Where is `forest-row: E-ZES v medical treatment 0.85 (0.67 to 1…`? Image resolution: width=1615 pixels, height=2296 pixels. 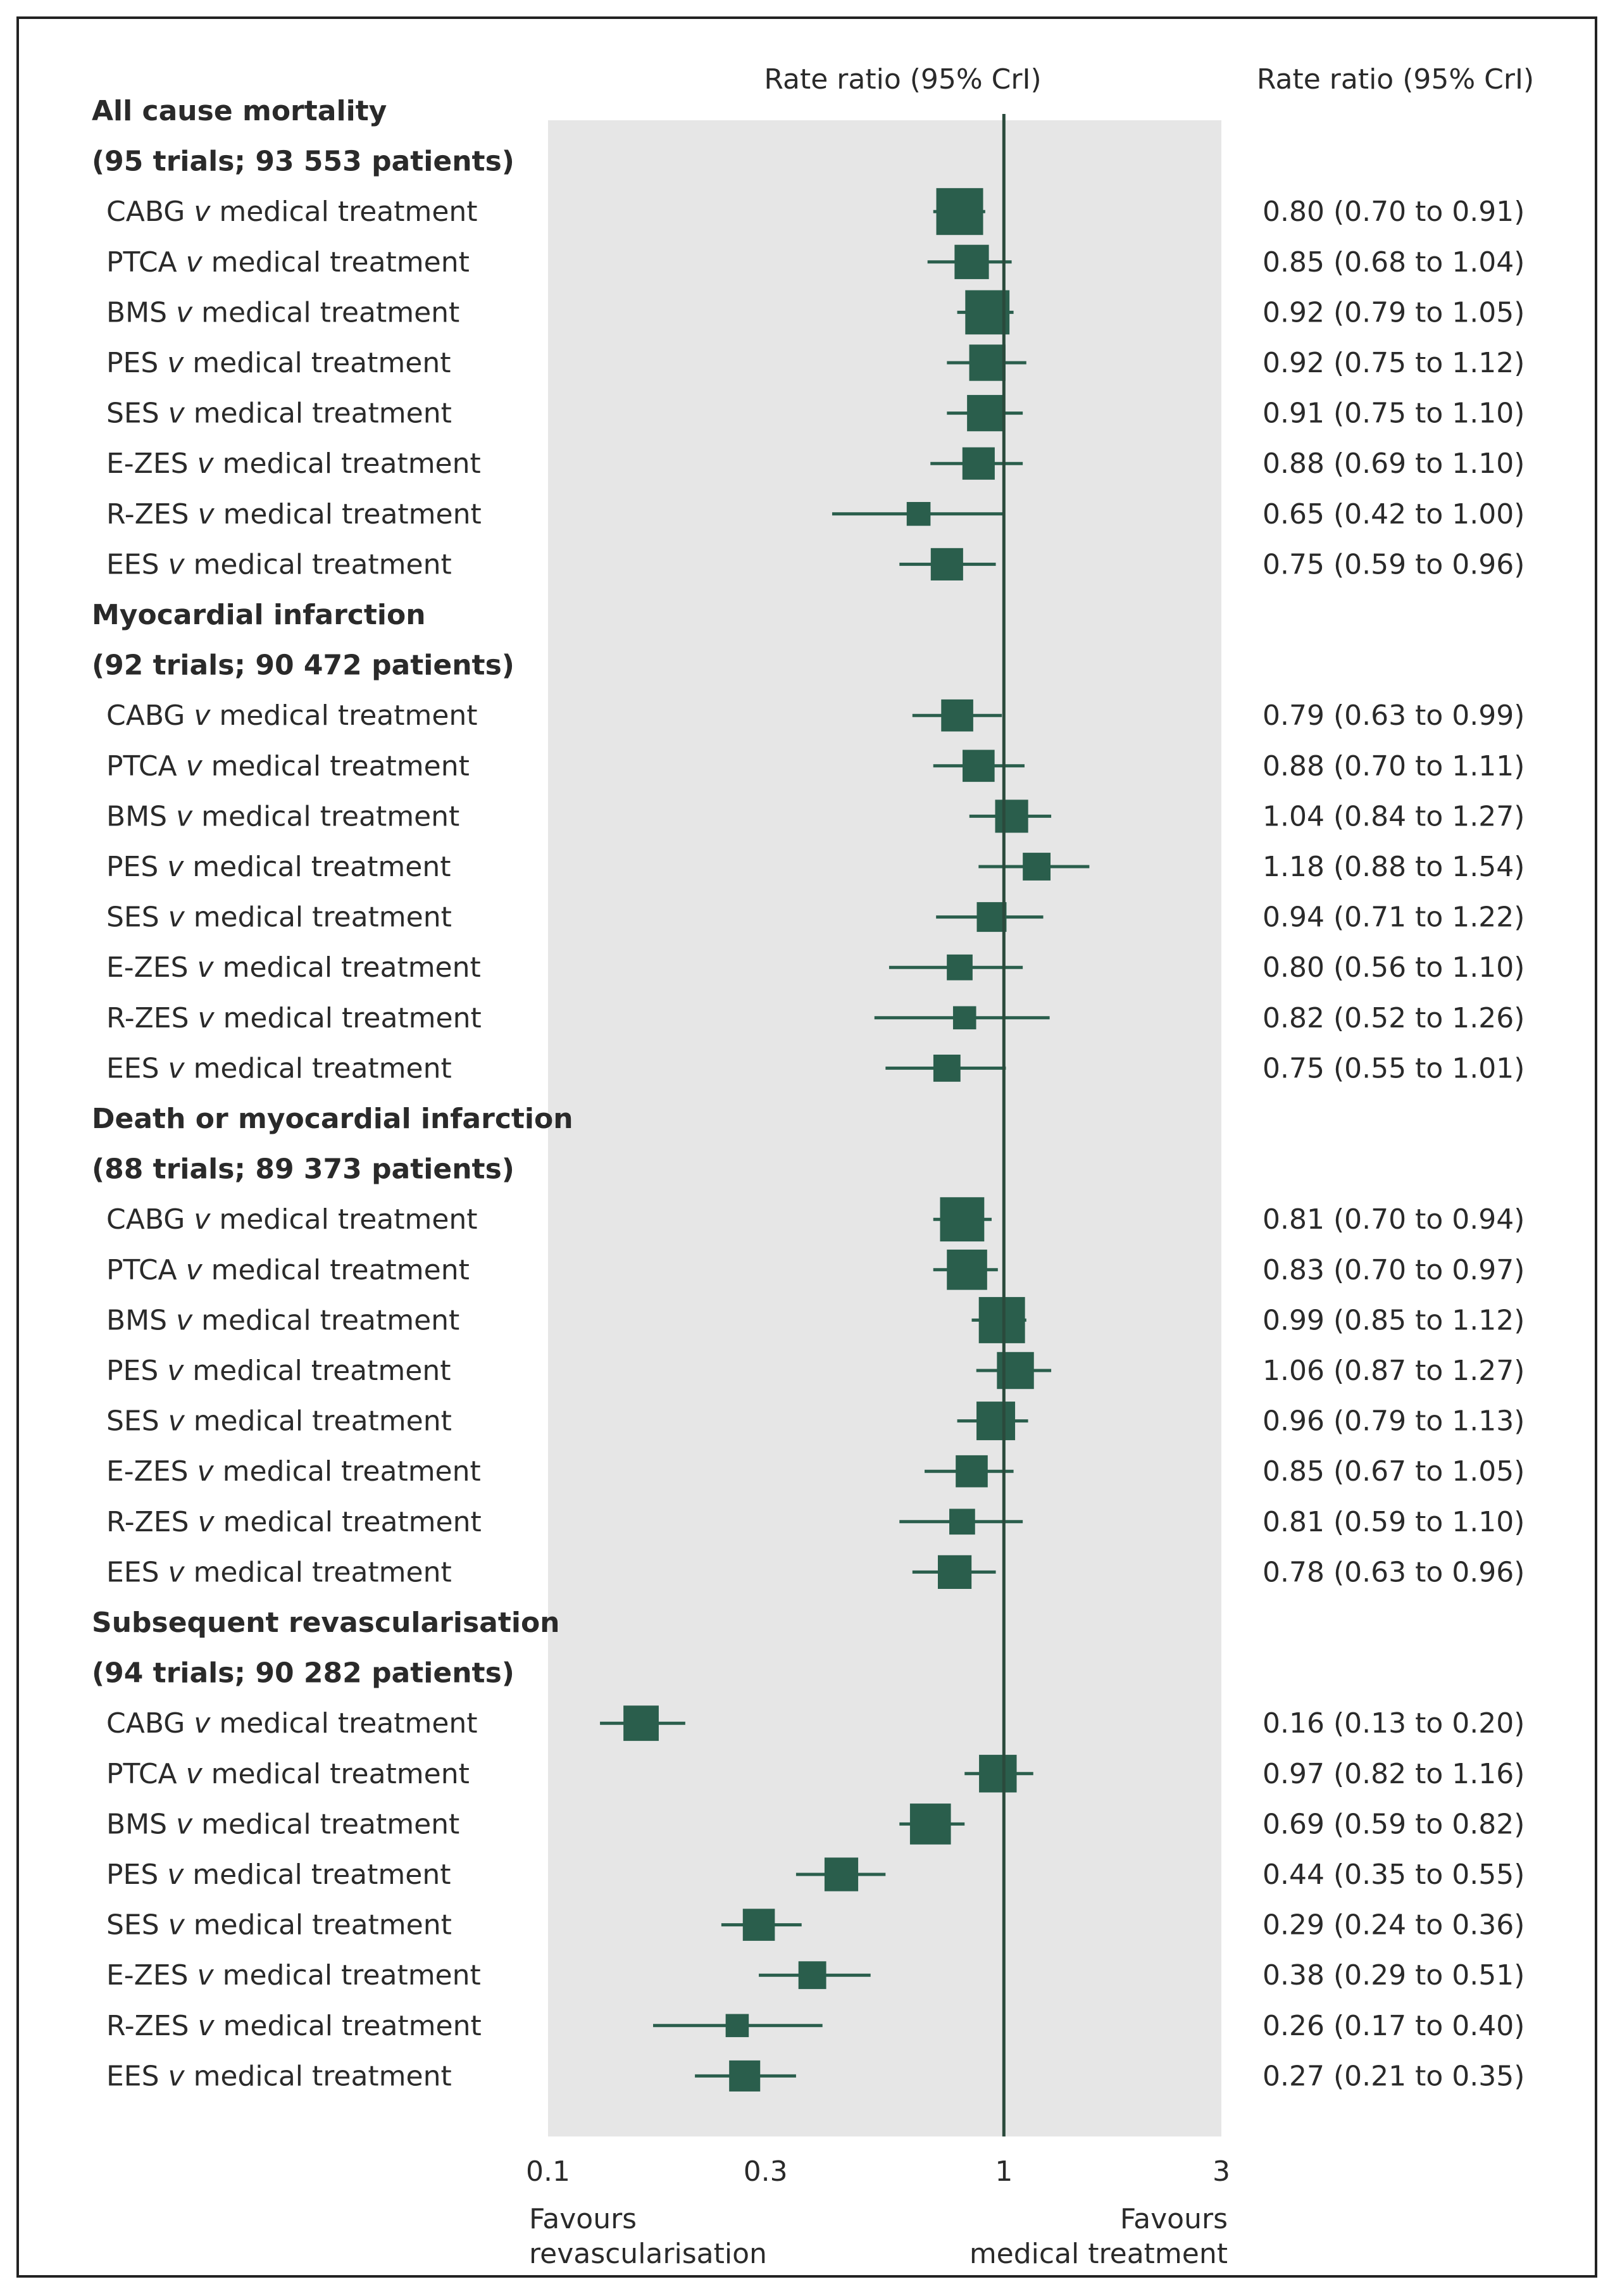
forest-row: E-ZES v medical treatment 0.85 (0.67 to 1… is located at coordinates (815, 1471).